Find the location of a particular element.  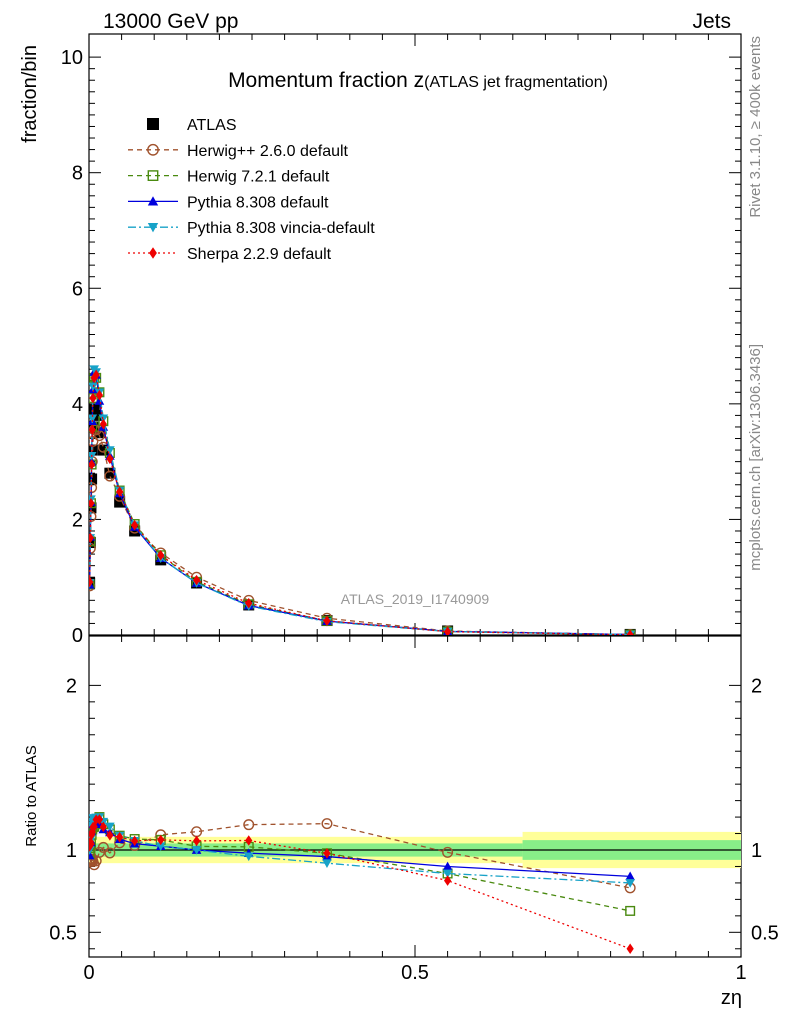

legend-label-sherpa-2-2-9-default: Sherpa 2.2.9 default is located at coordinates (259, 254).